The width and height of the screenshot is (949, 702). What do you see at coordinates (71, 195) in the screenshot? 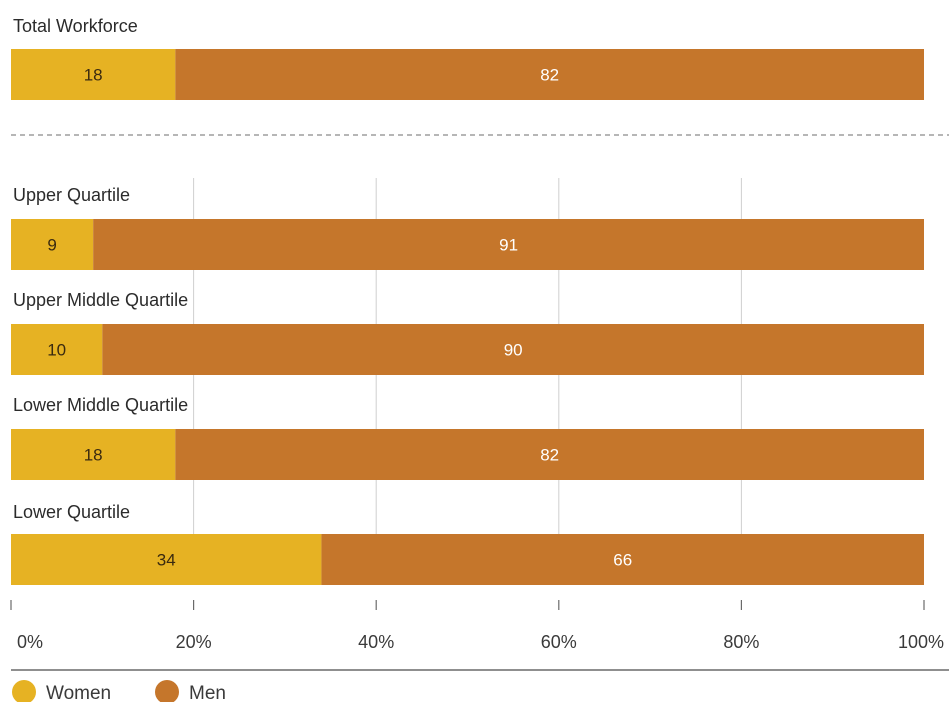
I see `category-label-upper-quartile: Upper Quartile` at bounding box center [71, 195].